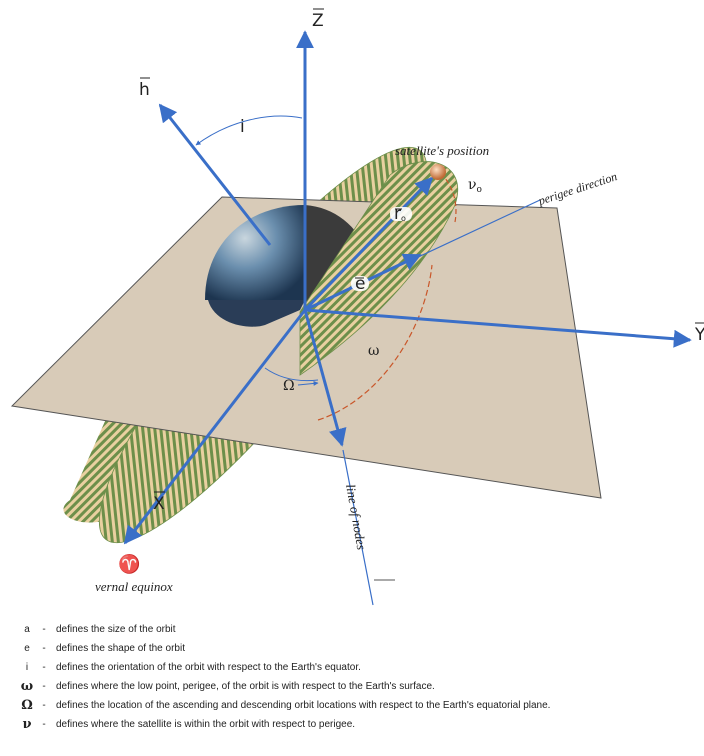 The height and width of the screenshot is (756, 704). I want to click on y-label: Y, so click(699, 335).